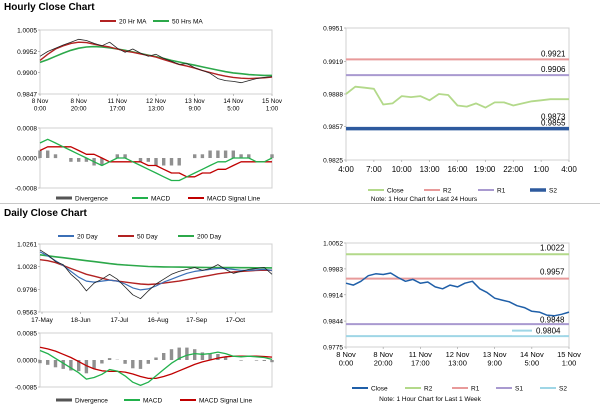 The height and width of the screenshot is (413, 600). I want to click on hourly-price-x-tick-label: 15 Nov, so click(272, 101).